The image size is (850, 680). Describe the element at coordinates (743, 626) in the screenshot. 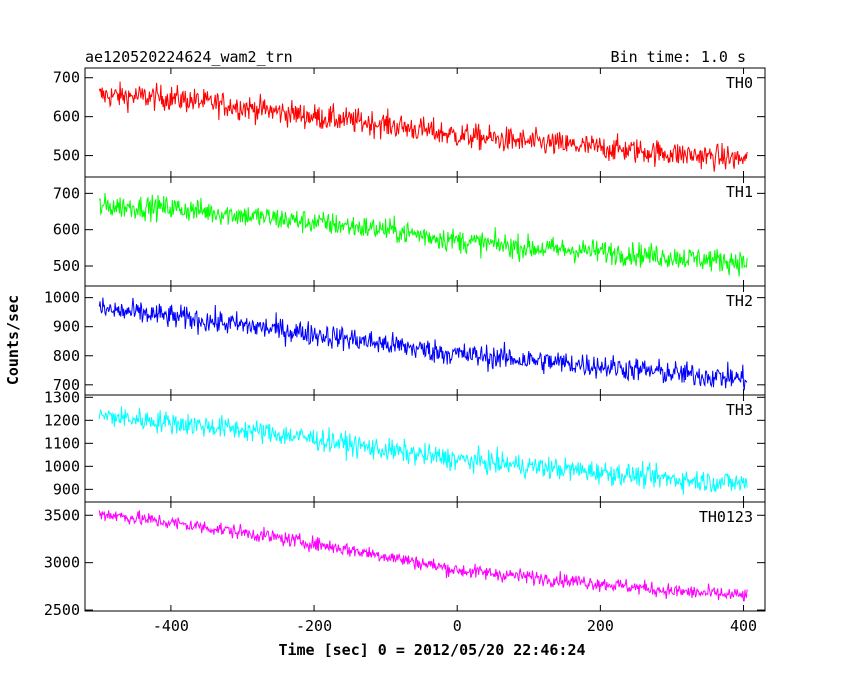

I see `x-tick-label: 400` at that location.